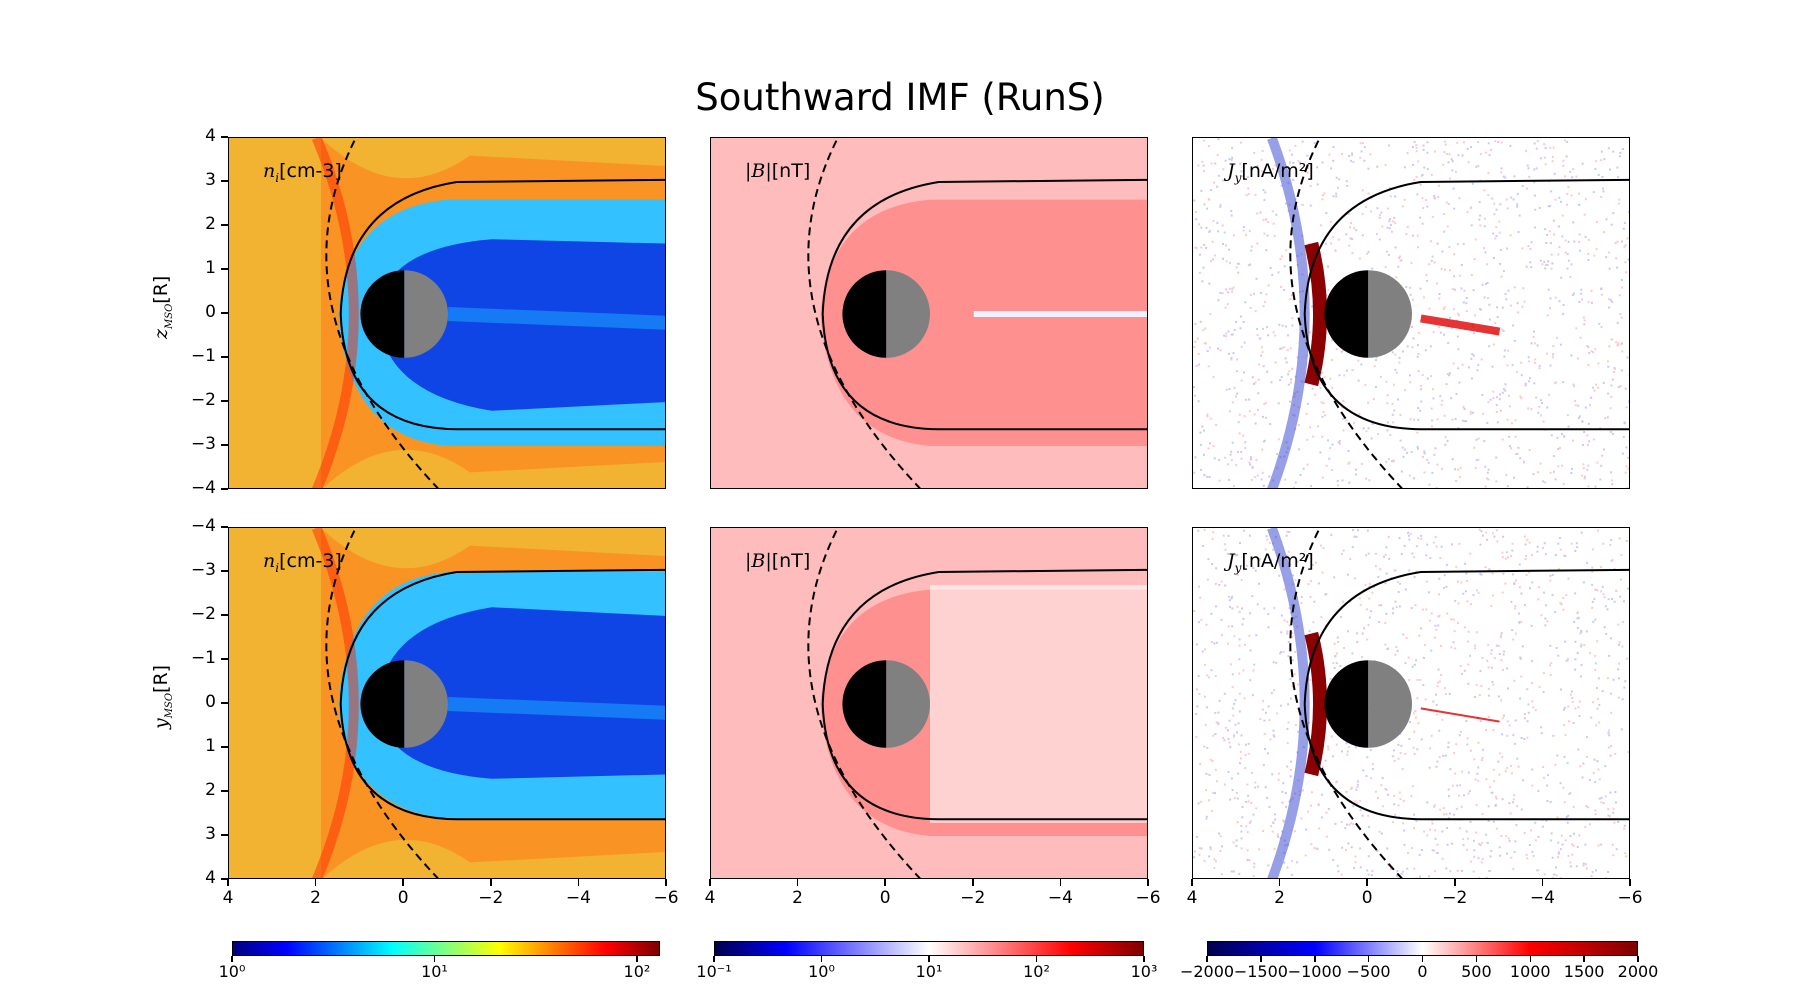 The image size is (1800, 1000). I want to click on colorbar-tick-label: −1000, so click(1315, 971).